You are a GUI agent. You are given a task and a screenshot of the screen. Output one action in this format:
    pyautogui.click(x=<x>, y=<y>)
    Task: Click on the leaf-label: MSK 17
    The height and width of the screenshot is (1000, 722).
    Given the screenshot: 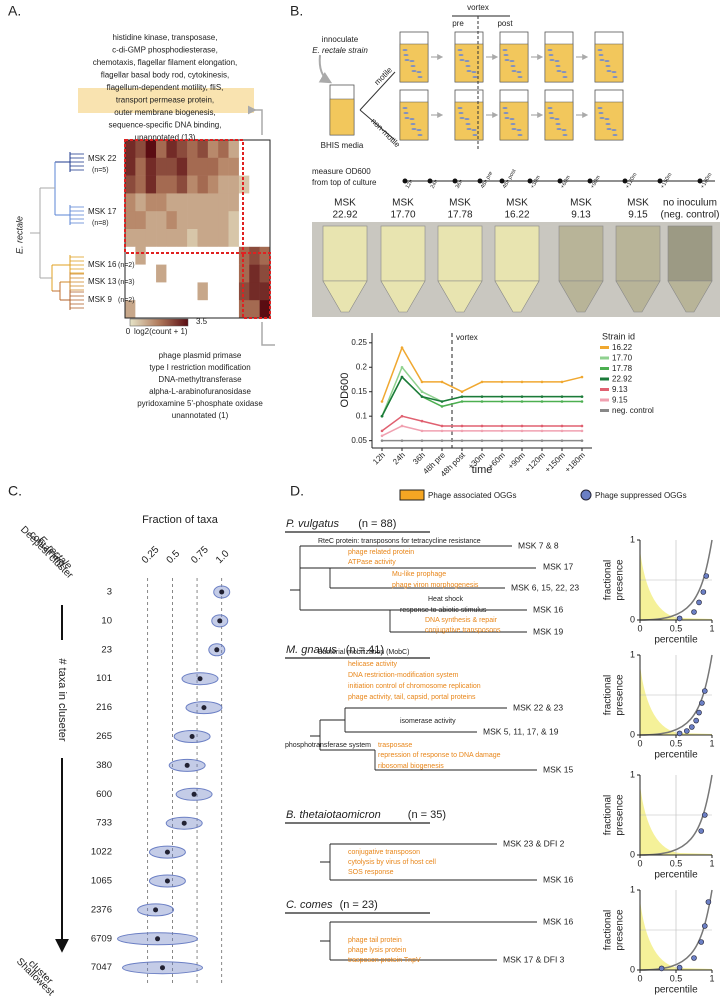 What is the action you would take?
    pyautogui.click(x=558, y=566)
    